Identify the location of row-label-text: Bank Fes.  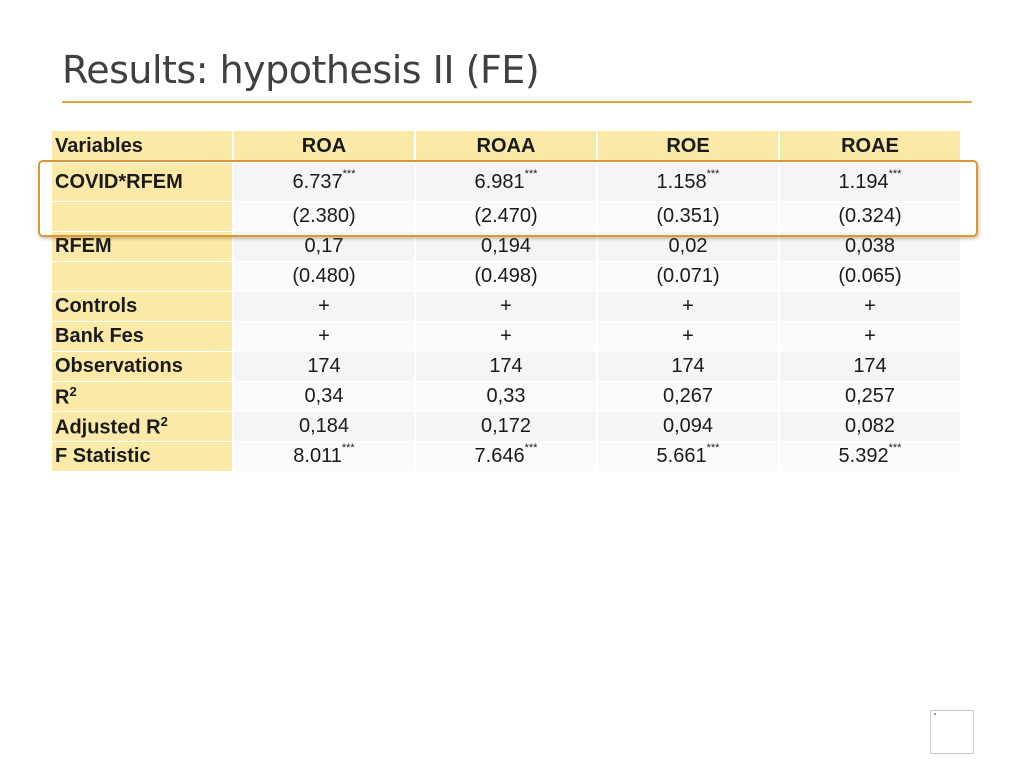
(99, 336).